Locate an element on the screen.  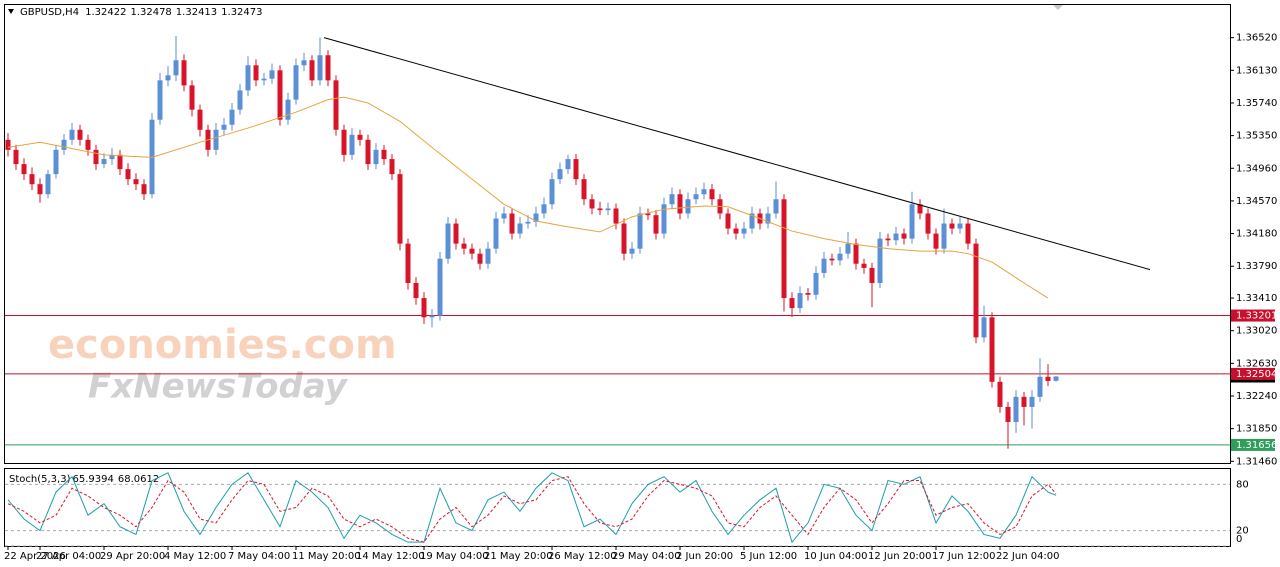
stoch-tick-label: 20 is located at coordinates (1242, 531).